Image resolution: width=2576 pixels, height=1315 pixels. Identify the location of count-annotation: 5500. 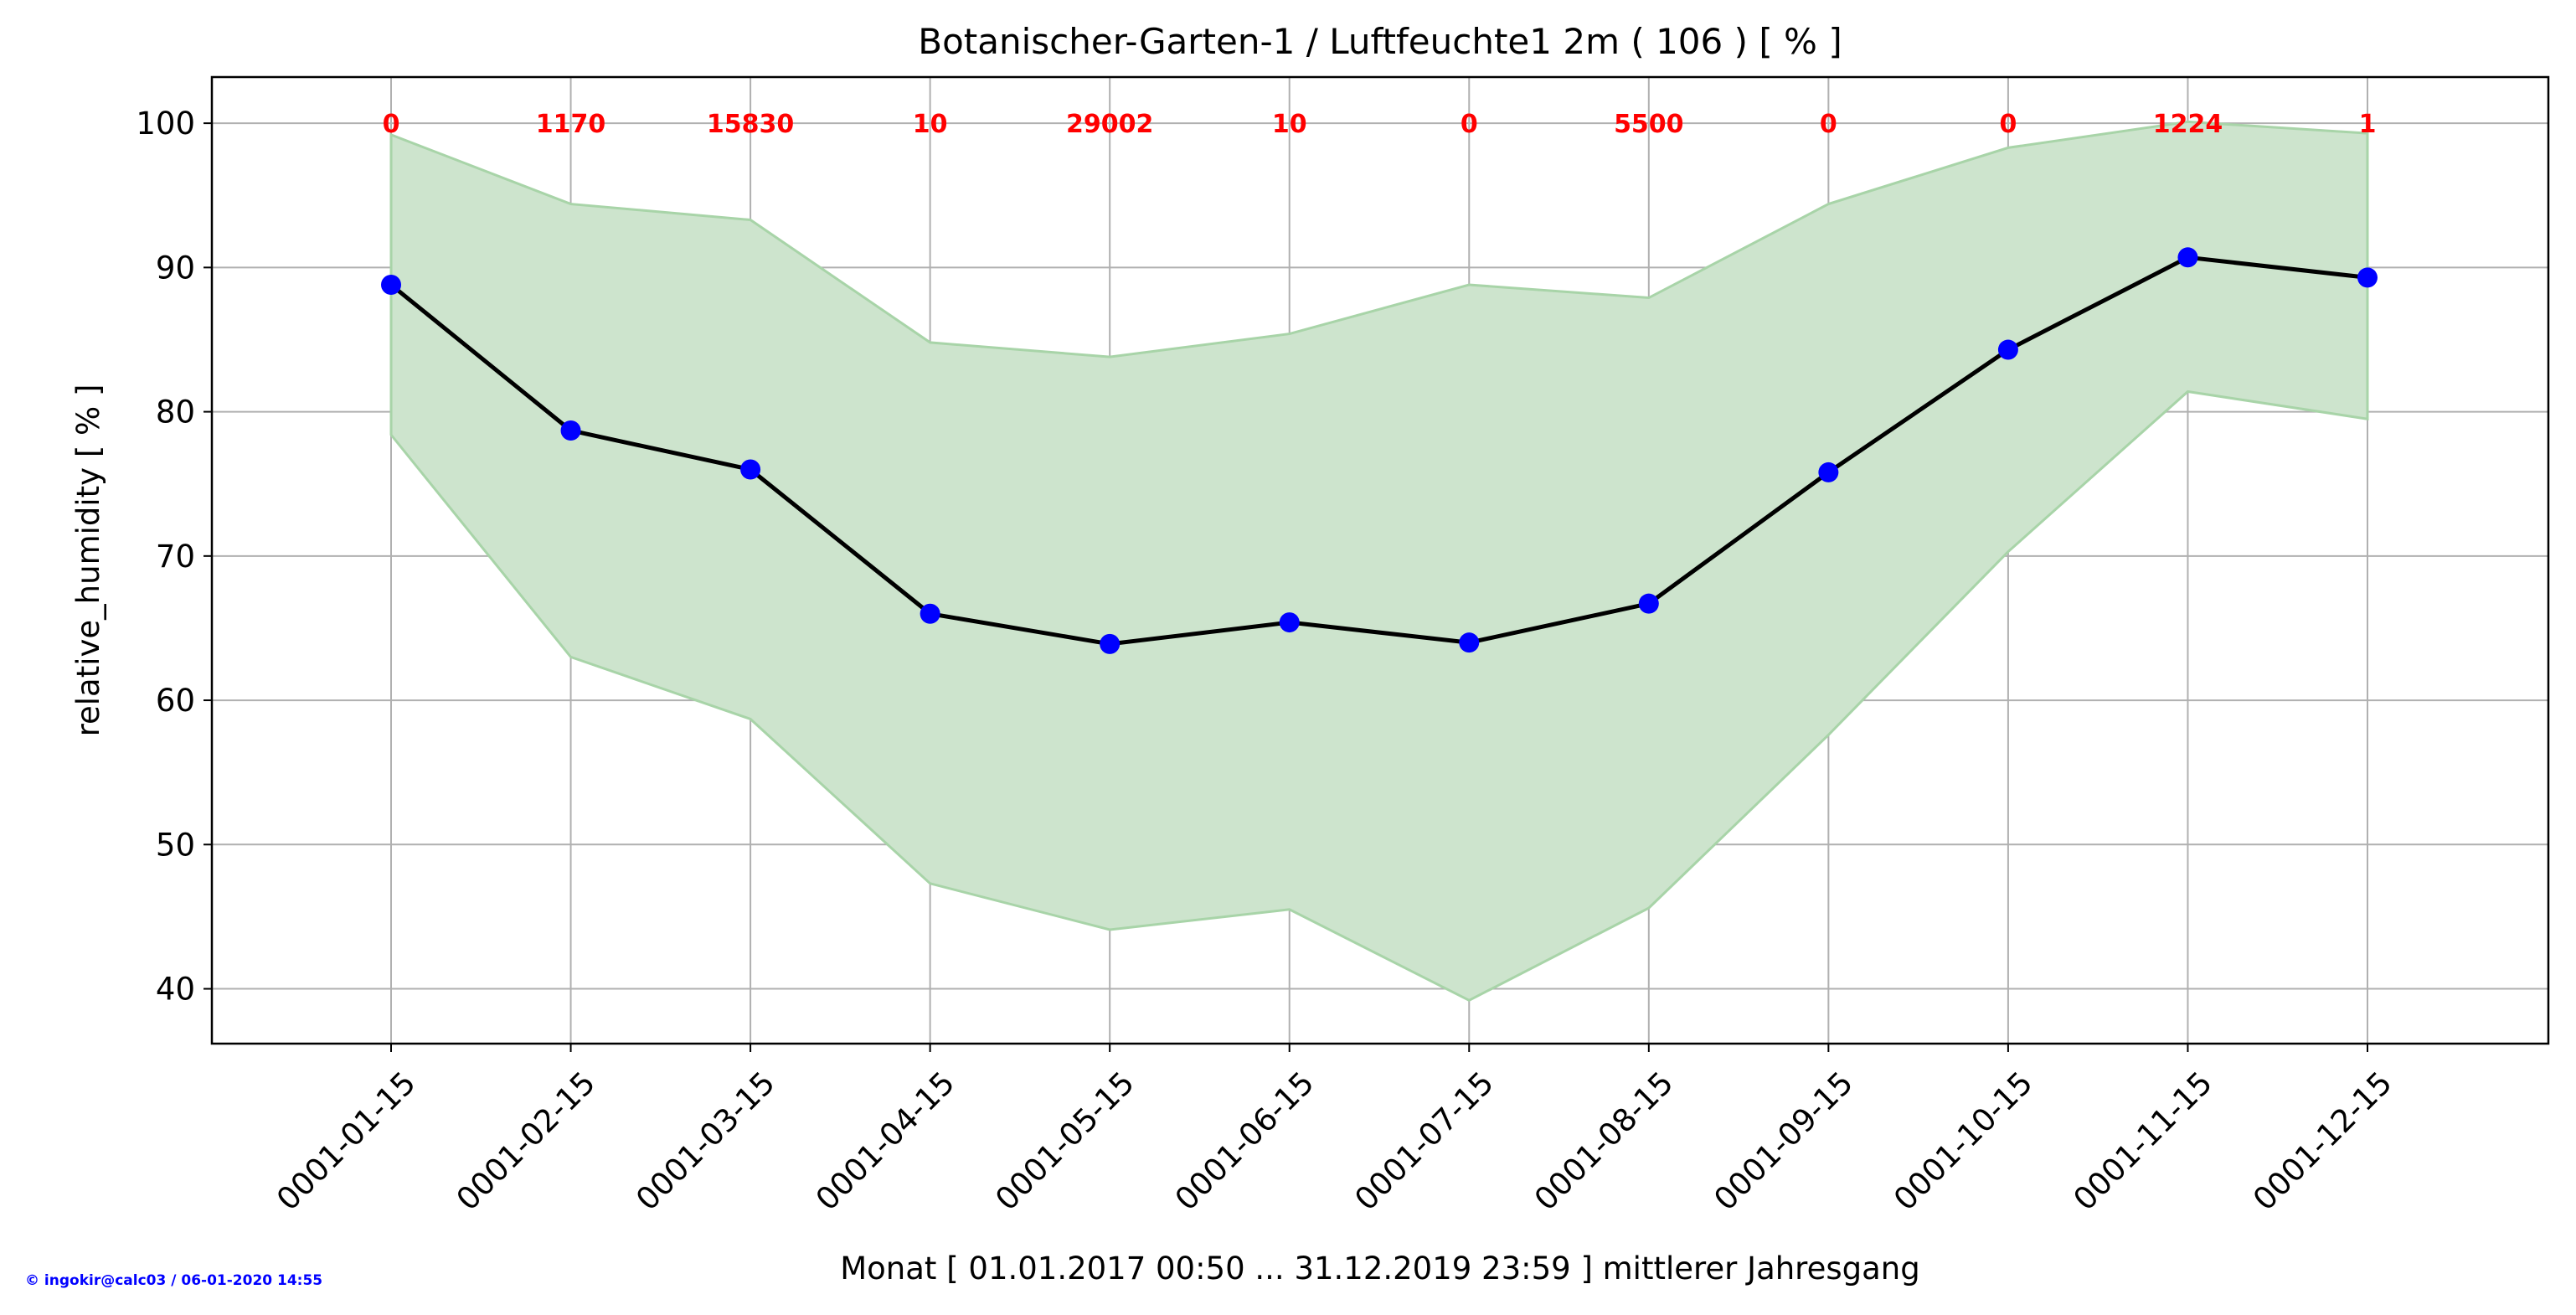
(1649, 124).